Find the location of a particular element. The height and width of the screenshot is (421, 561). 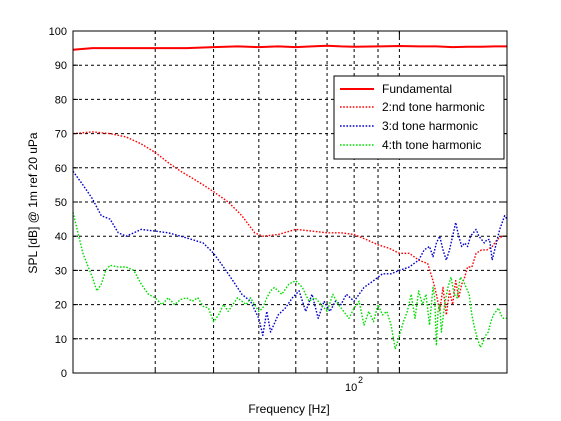

y-tick-label-80: 80 is located at coordinates (61, 100).